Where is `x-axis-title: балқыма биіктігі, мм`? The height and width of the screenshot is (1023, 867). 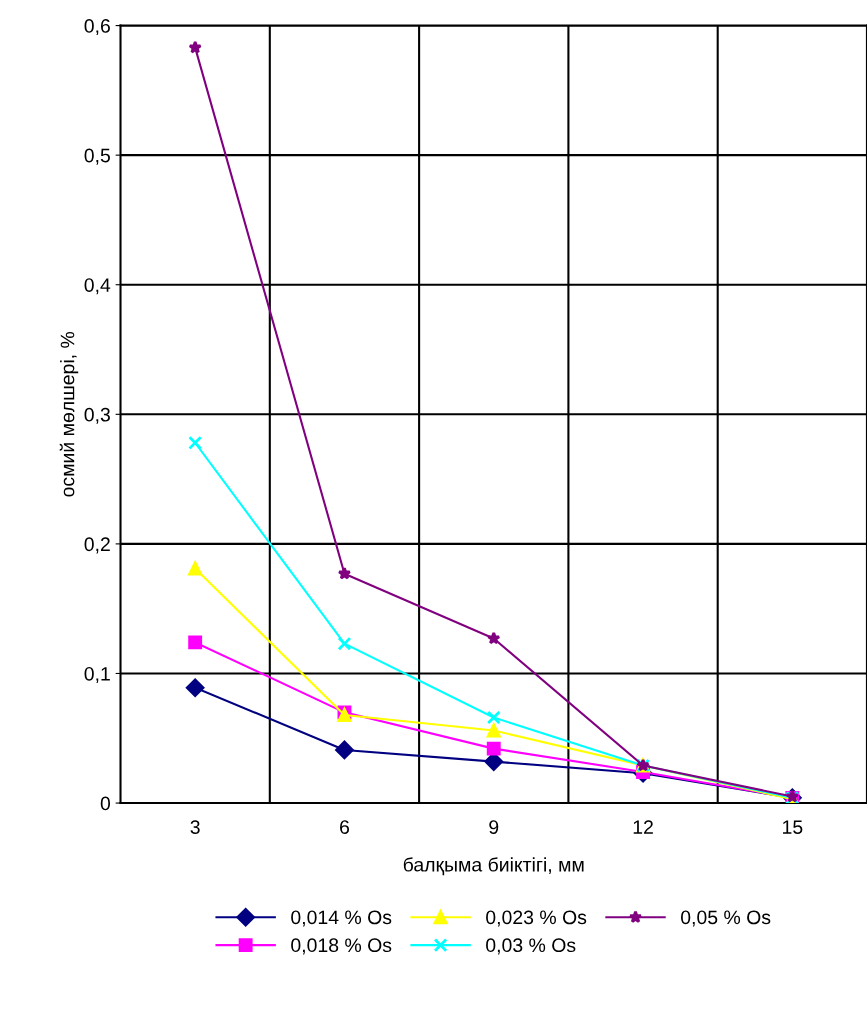 x-axis-title: балқыма биіктігі, мм is located at coordinates (493, 866).